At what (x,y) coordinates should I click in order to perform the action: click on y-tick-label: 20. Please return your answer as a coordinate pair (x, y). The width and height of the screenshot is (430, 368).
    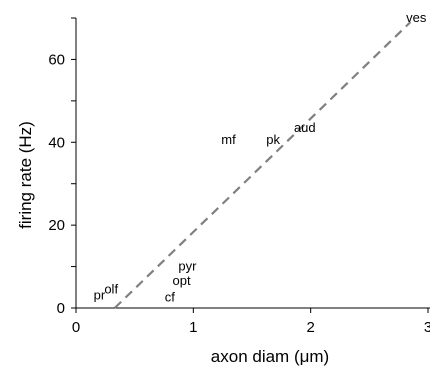
    Looking at the image, I should click on (56, 225).